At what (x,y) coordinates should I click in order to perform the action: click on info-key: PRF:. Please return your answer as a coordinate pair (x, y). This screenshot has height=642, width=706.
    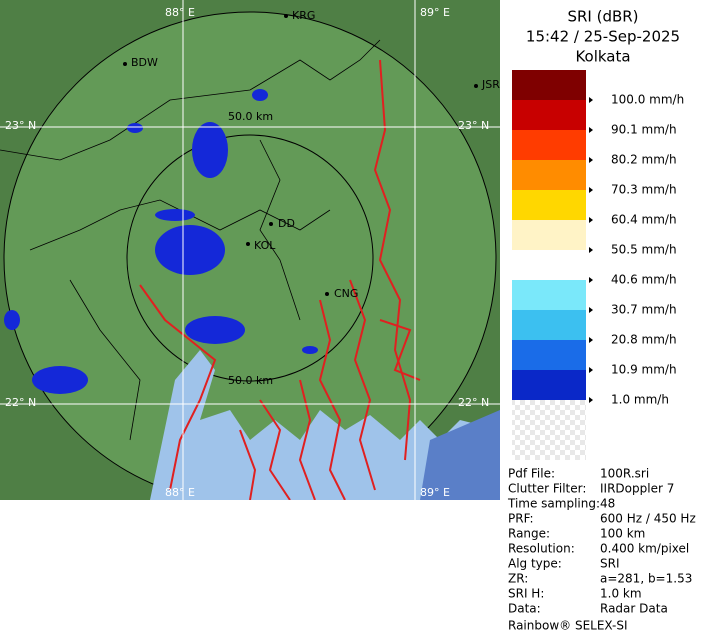
    Looking at the image, I should click on (521, 519).